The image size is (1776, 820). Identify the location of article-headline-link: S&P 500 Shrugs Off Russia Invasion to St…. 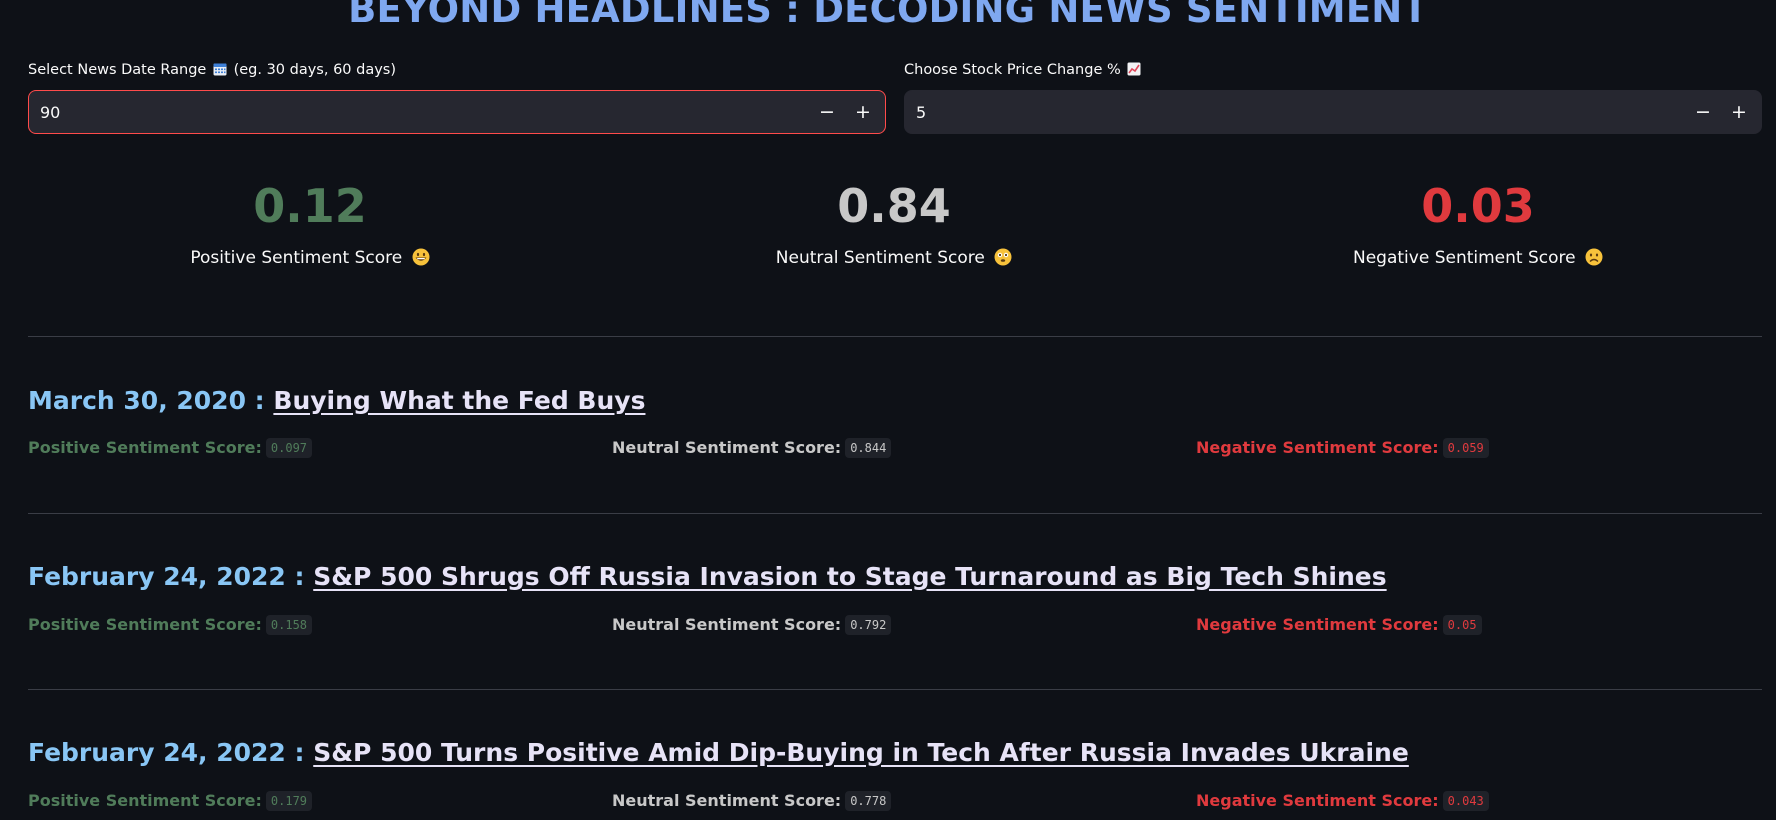
(850, 576).